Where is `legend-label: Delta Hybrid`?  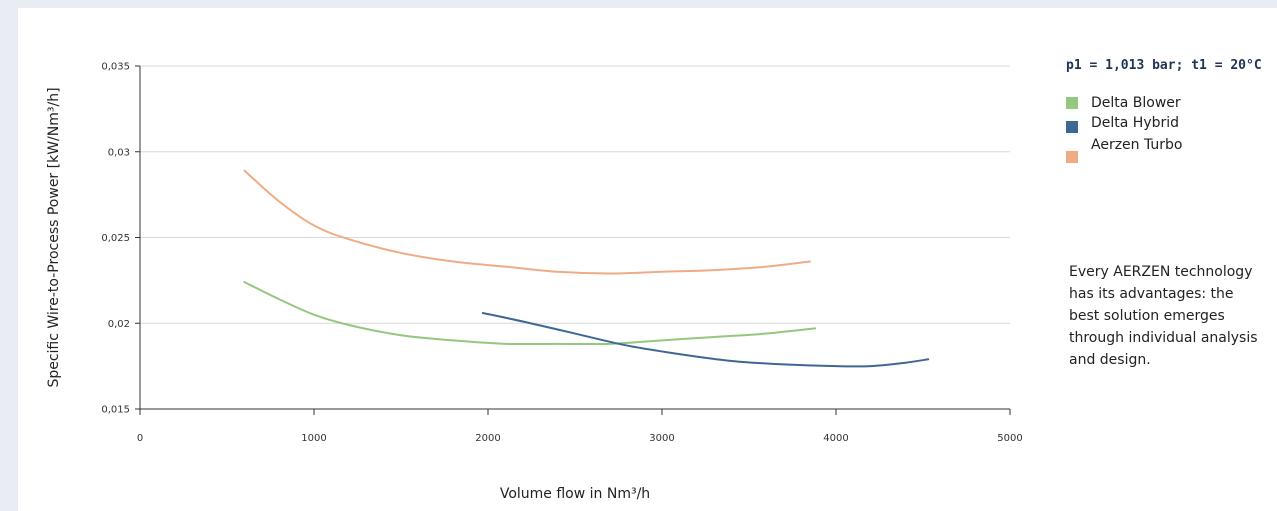 legend-label: Delta Hybrid is located at coordinates (1135, 123).